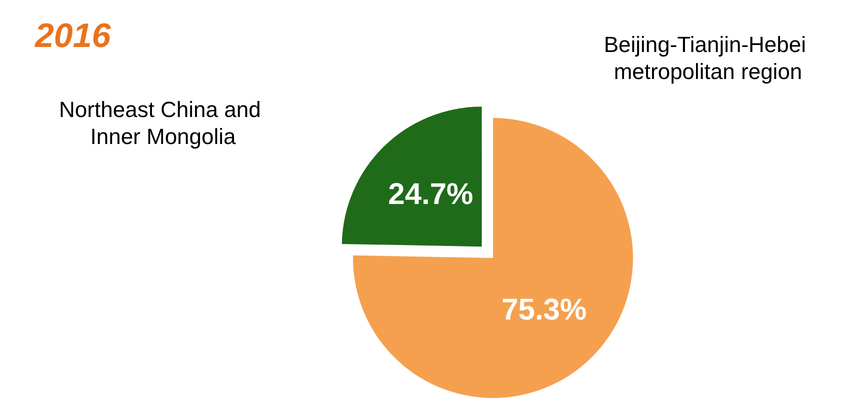 This screenshot has height=417, width=852. What do you see at coordinates (73, 36) in the screenshot?
I see `chart-title: 2016` at bounding box center [73, 36].